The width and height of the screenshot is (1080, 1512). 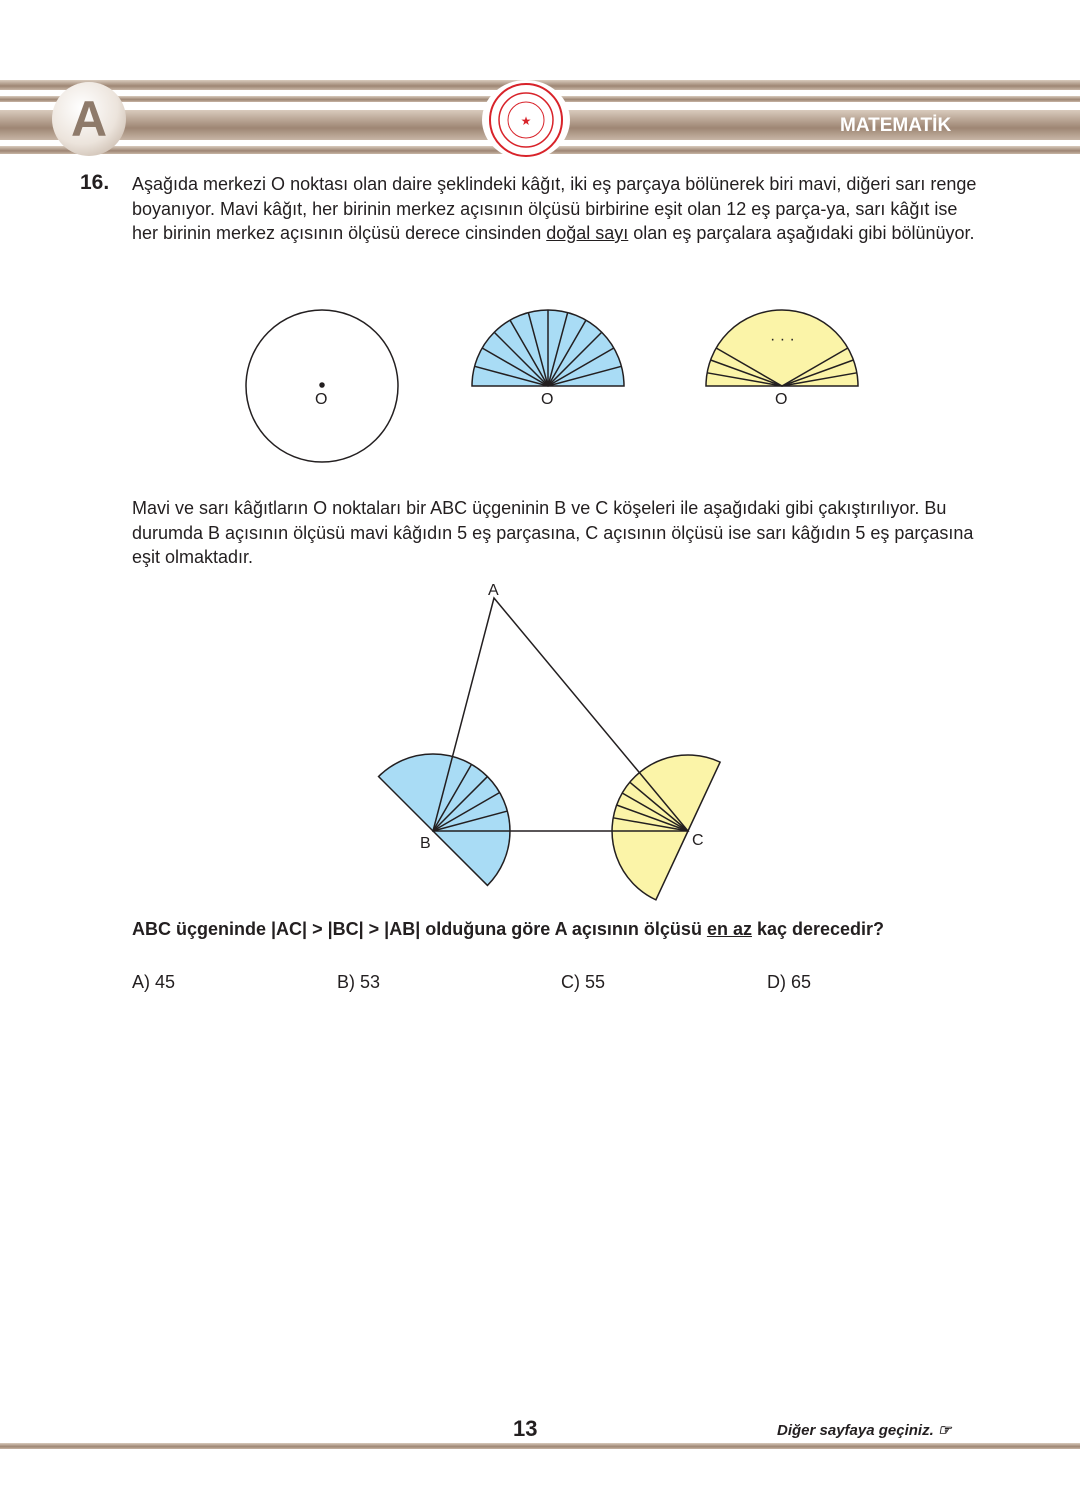 What do you see at coordinates (729, 929) in the screenshot?
I see `prompt-underline: en az` at bounding box center [729, 929].